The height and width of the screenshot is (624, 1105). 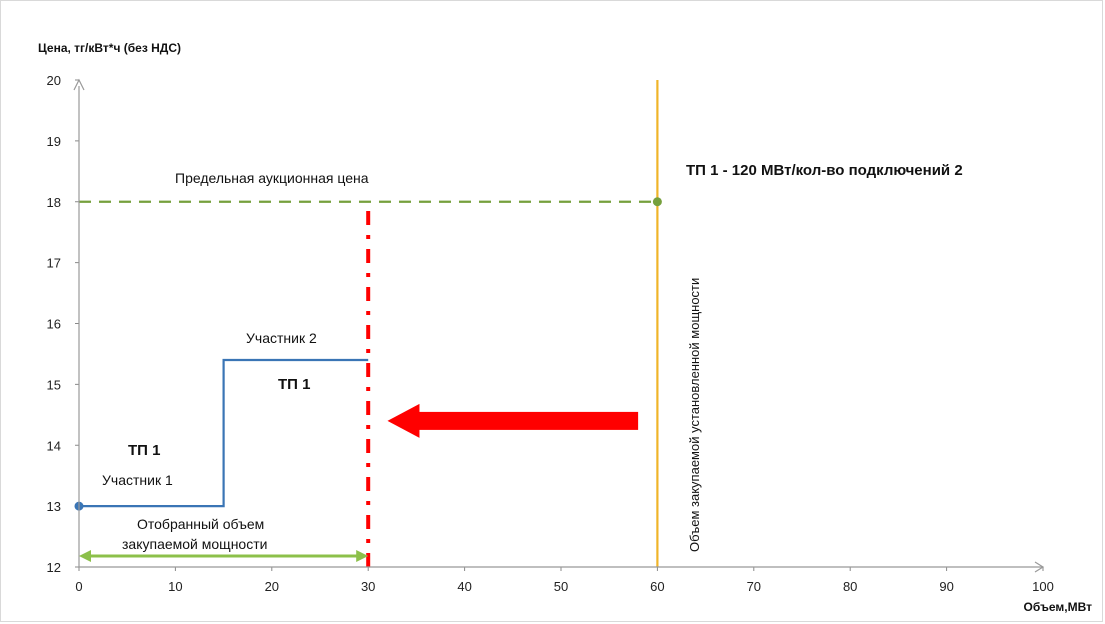 I want to click on x-tick-label: 80, so click(x=850, y=586).